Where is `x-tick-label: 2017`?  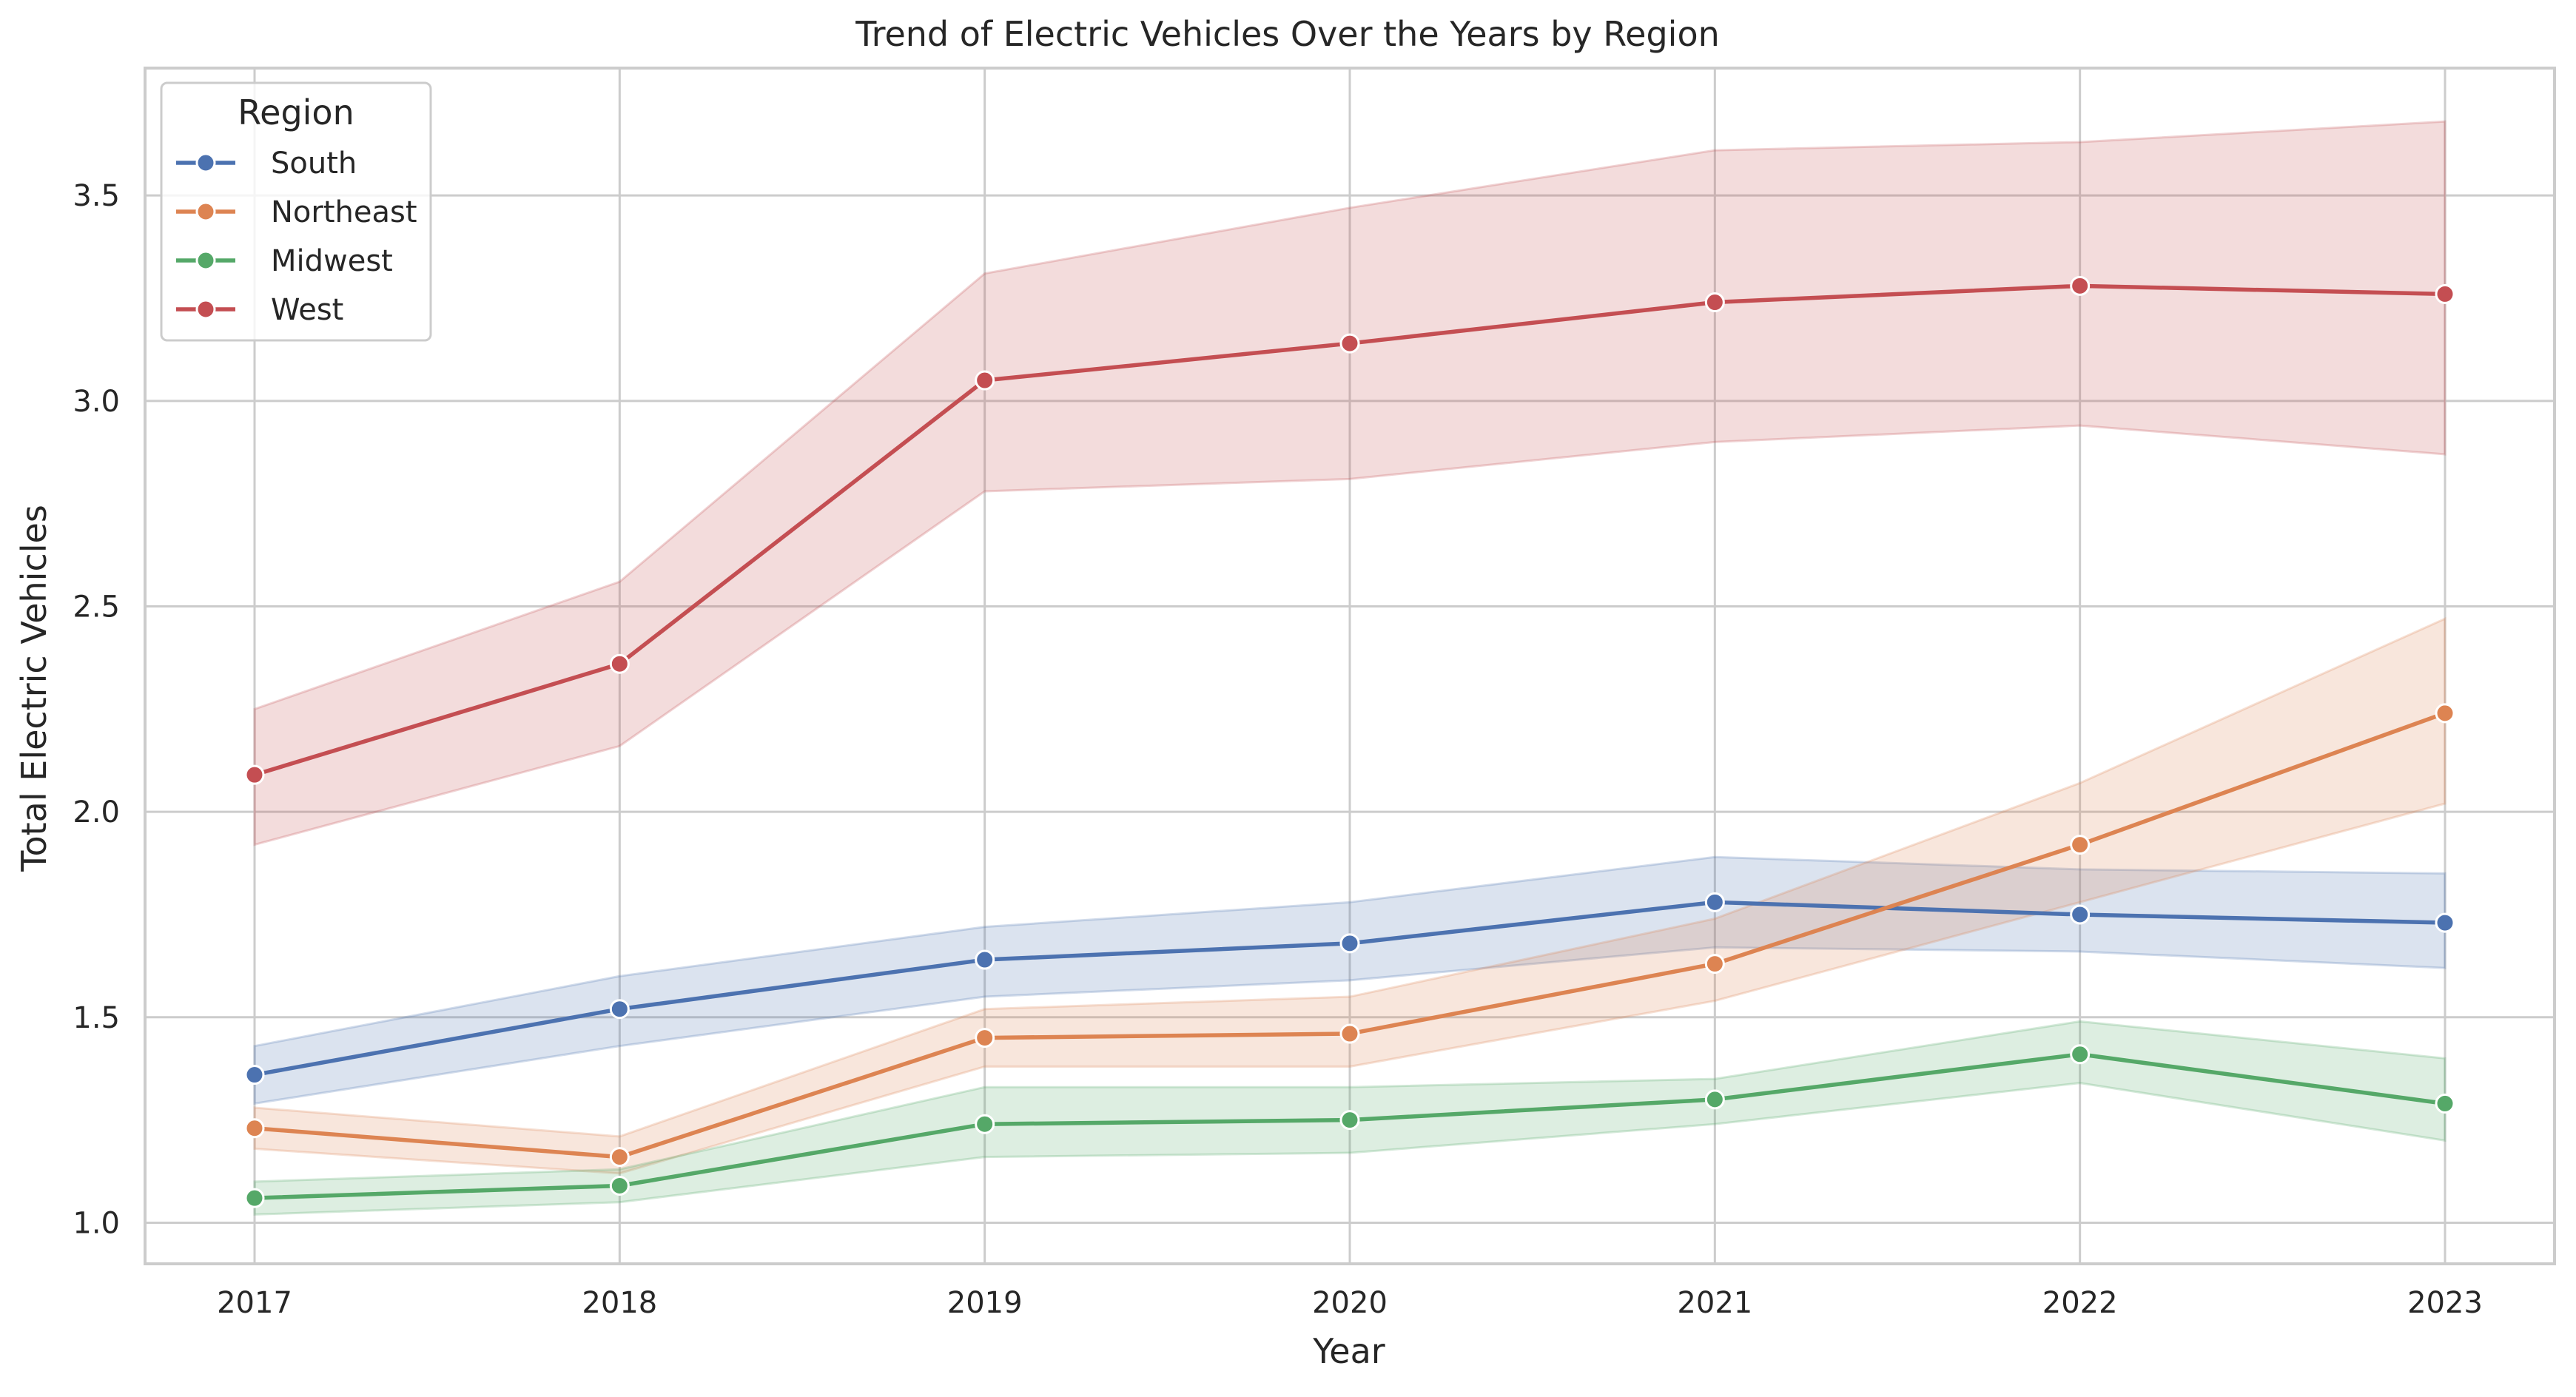
x-tick-label: 2017 is located at coordinates (254, 1303).